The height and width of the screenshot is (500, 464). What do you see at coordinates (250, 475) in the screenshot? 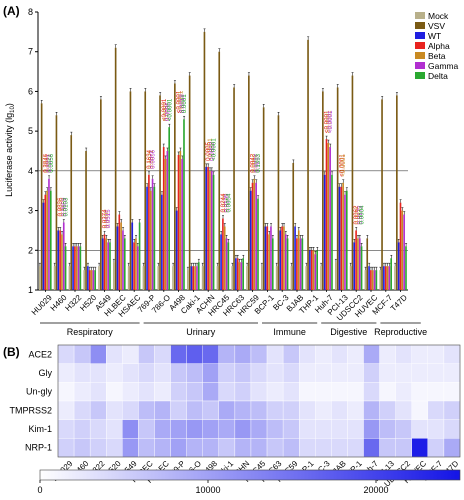
I see `colorbar-bar` at bounding box center [250, 475].